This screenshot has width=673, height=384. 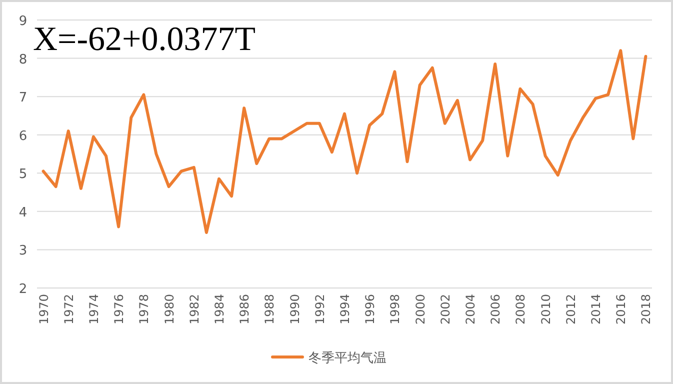 I want to click on x-tick-label: 2014, so click(x=596, y=309).